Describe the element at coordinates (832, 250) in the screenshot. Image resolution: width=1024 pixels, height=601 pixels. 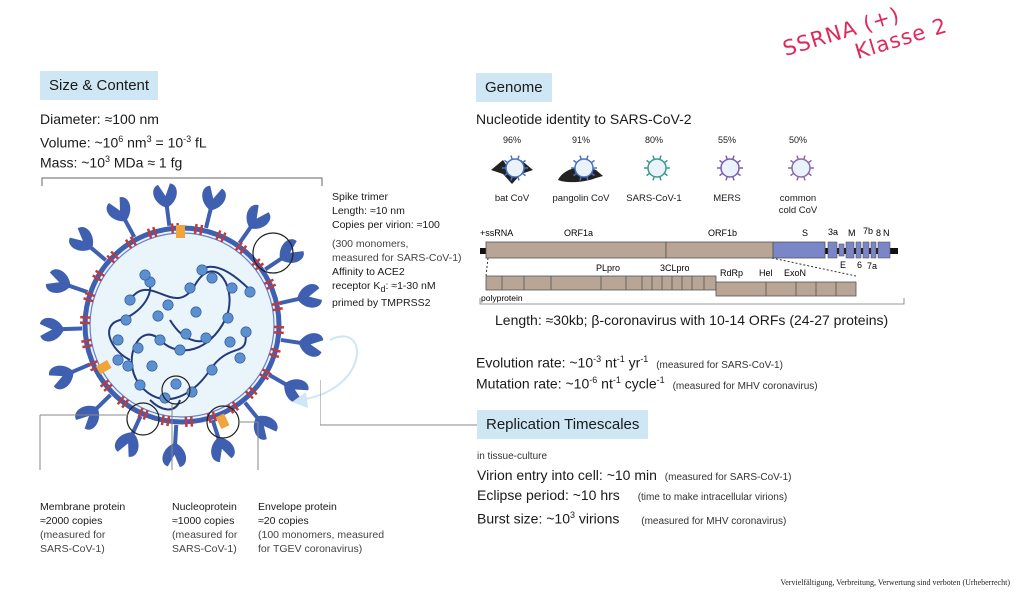
I see `gene-3a-box` at that location.